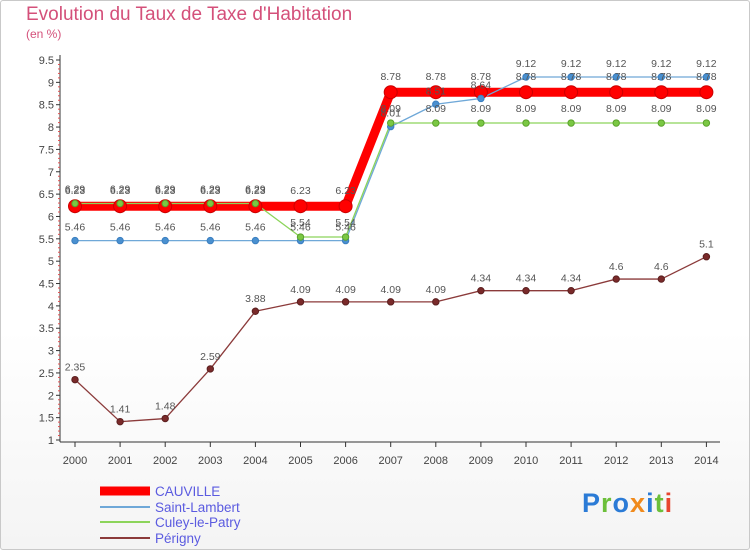 This screenshot has height=550, width=750. Describe the element at coordinates (51, 128) in the screenshot. I see `y-tick-label: 8` at that location.